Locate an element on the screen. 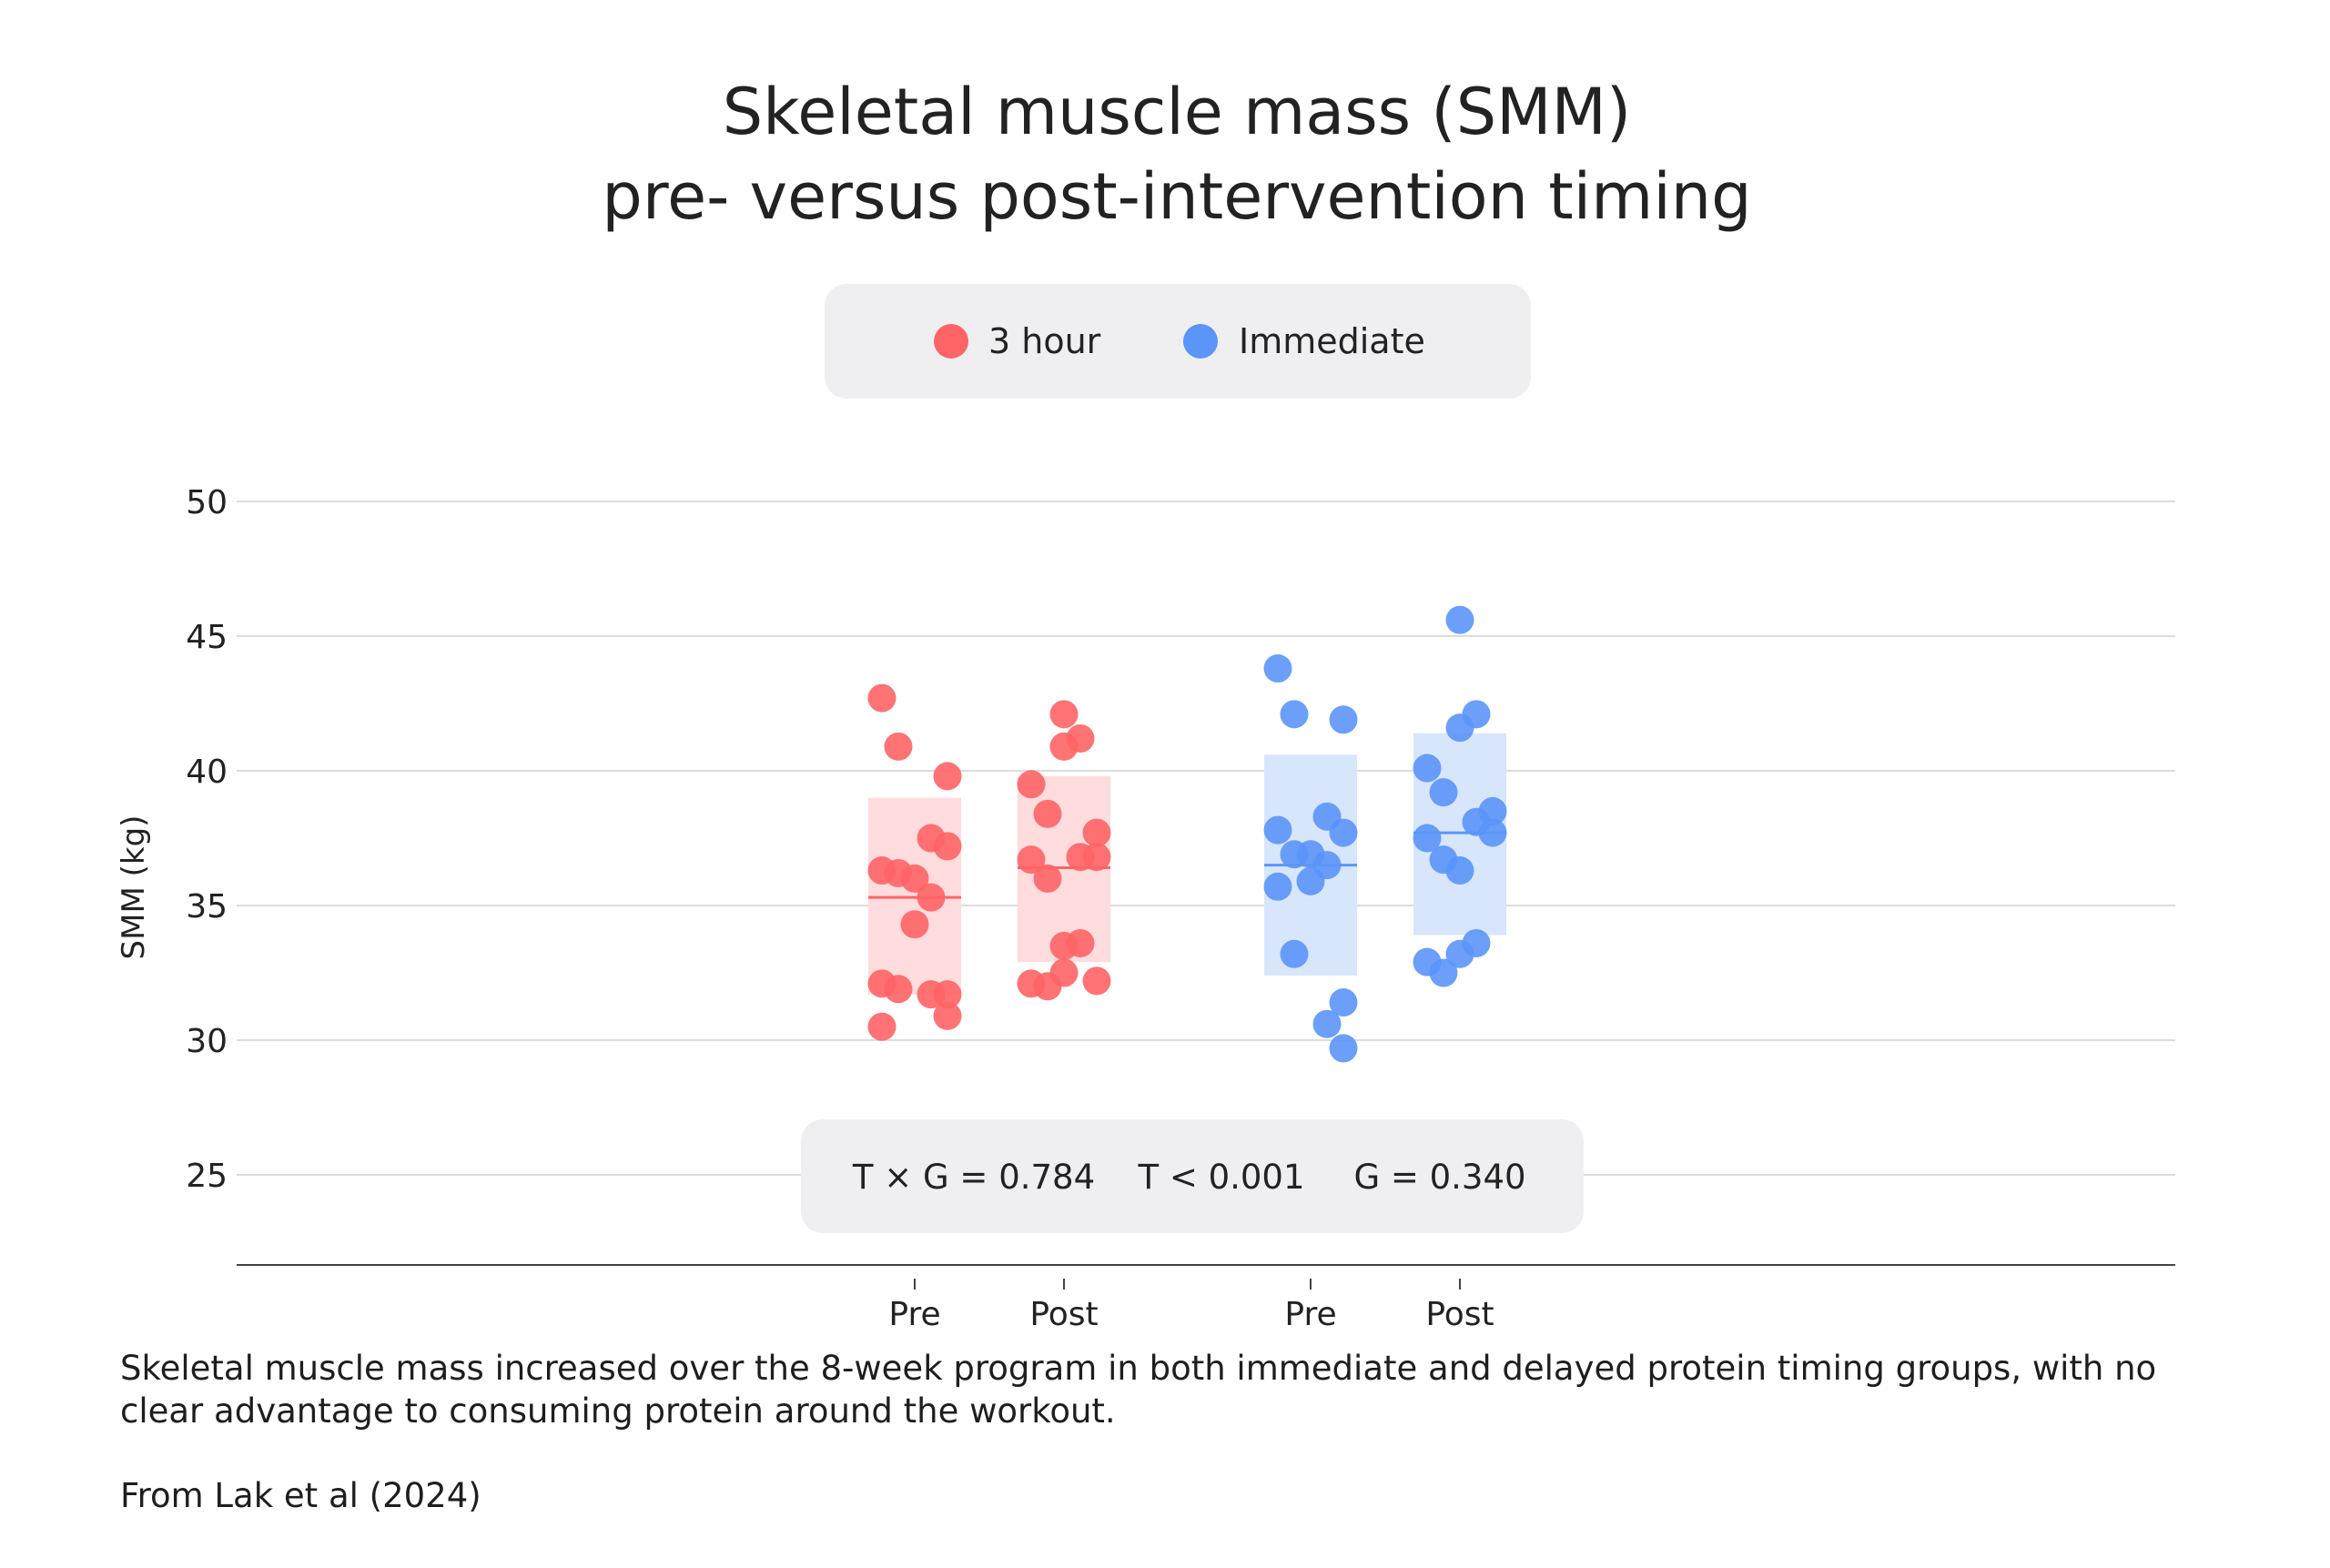 This screenshot has height=1568, width=2330. stat-interaction: T × G = 0.784 is located at coordinates (973, 1177).